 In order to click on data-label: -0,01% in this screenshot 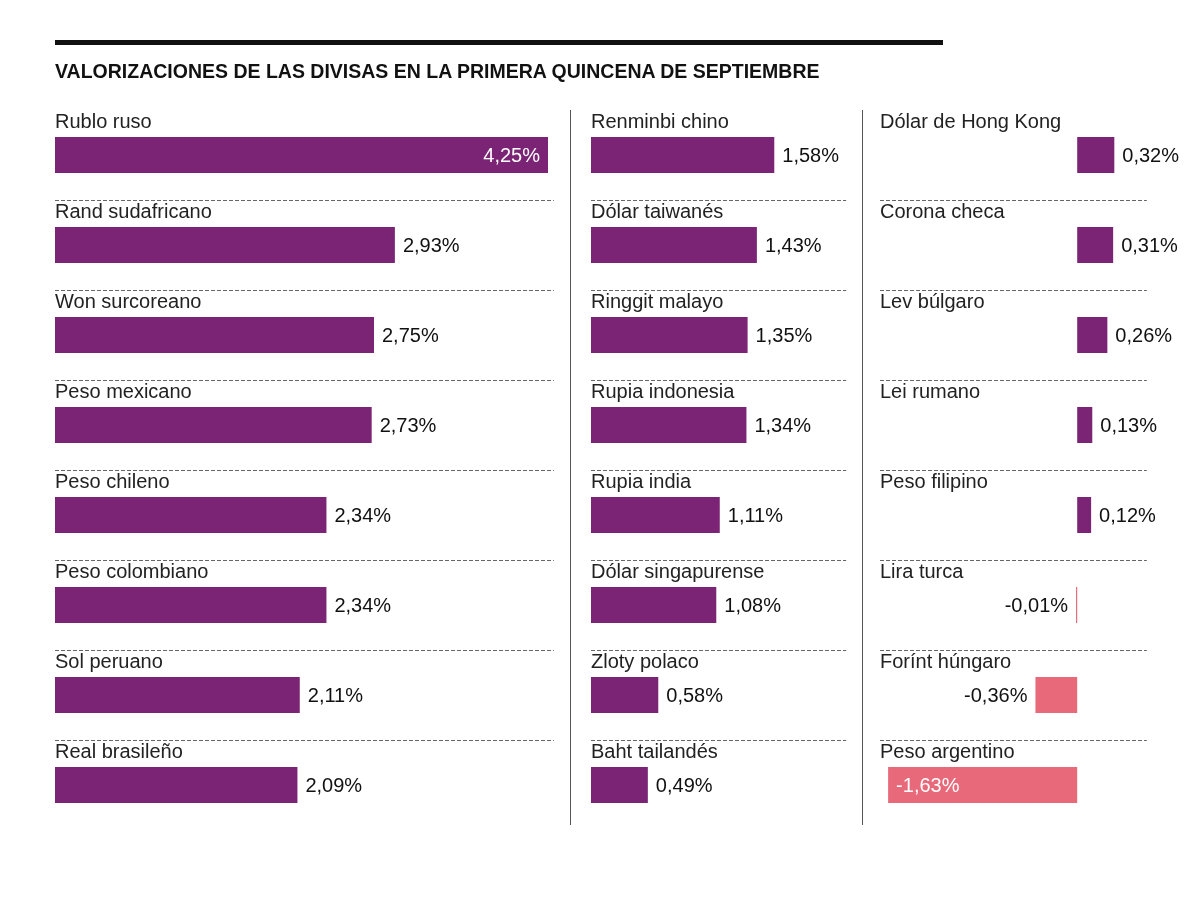, I will do `click(1036, 605)`.